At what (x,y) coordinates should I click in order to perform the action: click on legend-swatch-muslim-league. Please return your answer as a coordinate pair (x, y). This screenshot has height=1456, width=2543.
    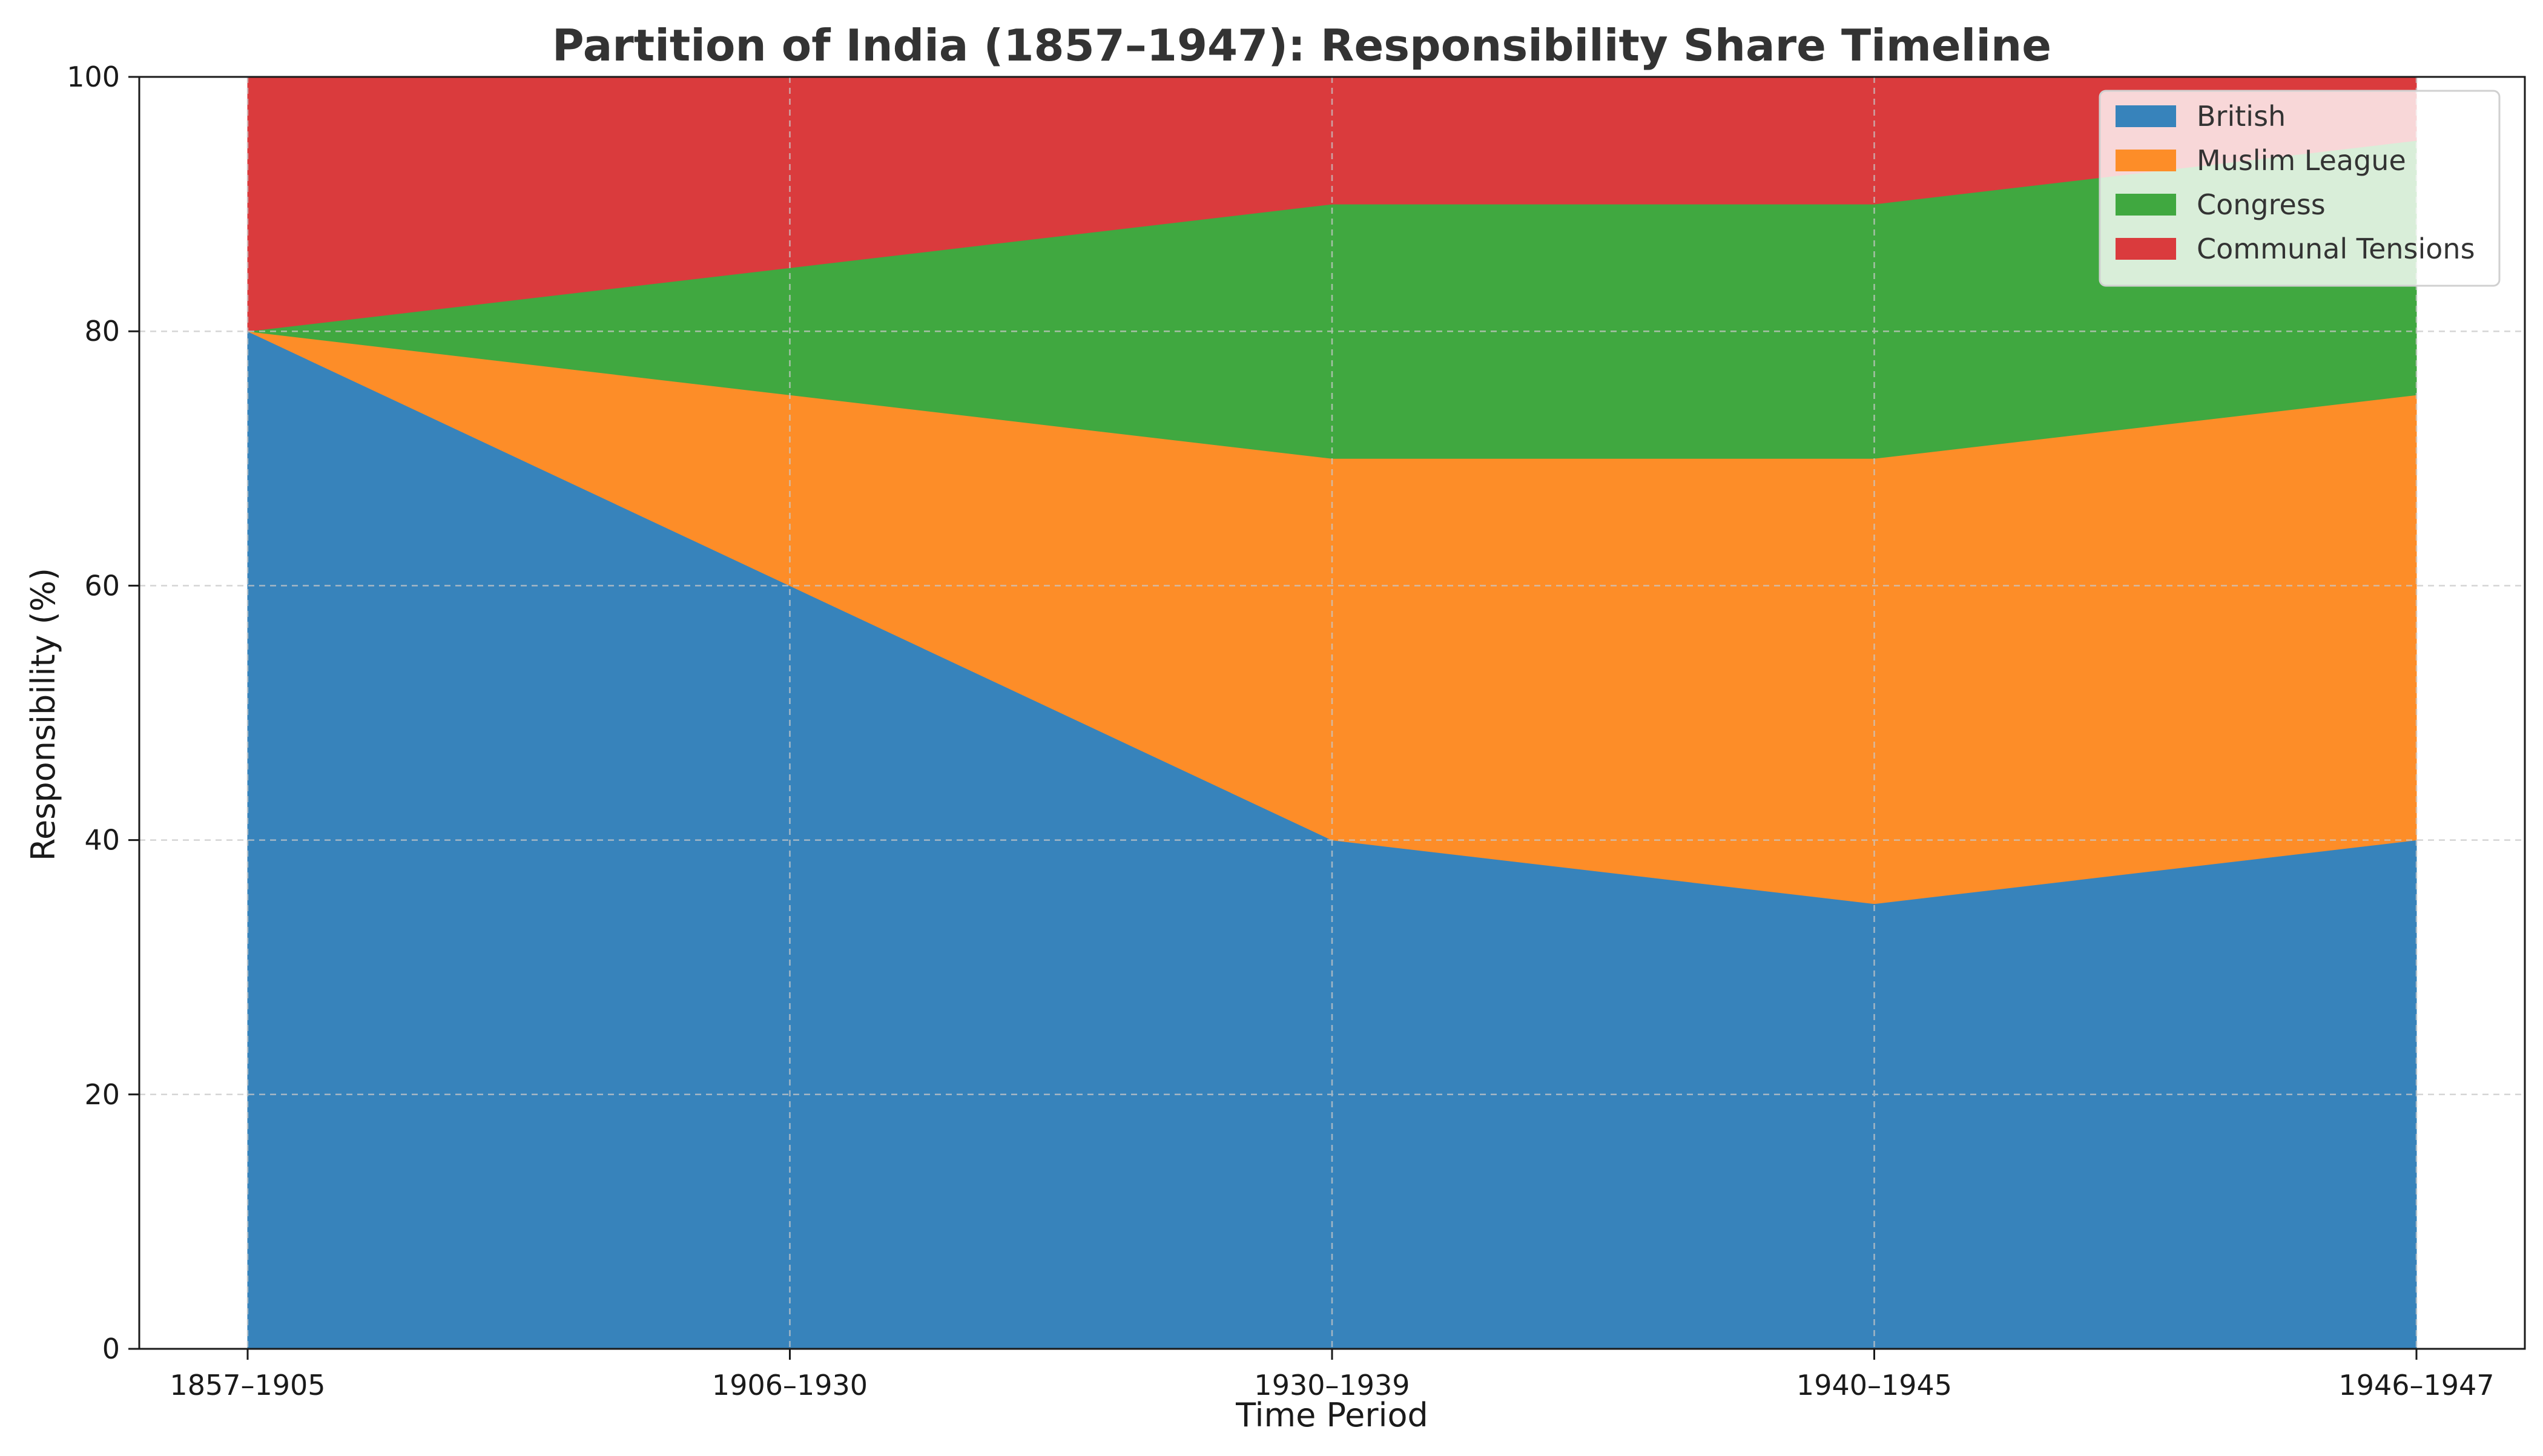
    Looking at the image, I should click on (2146, 160).